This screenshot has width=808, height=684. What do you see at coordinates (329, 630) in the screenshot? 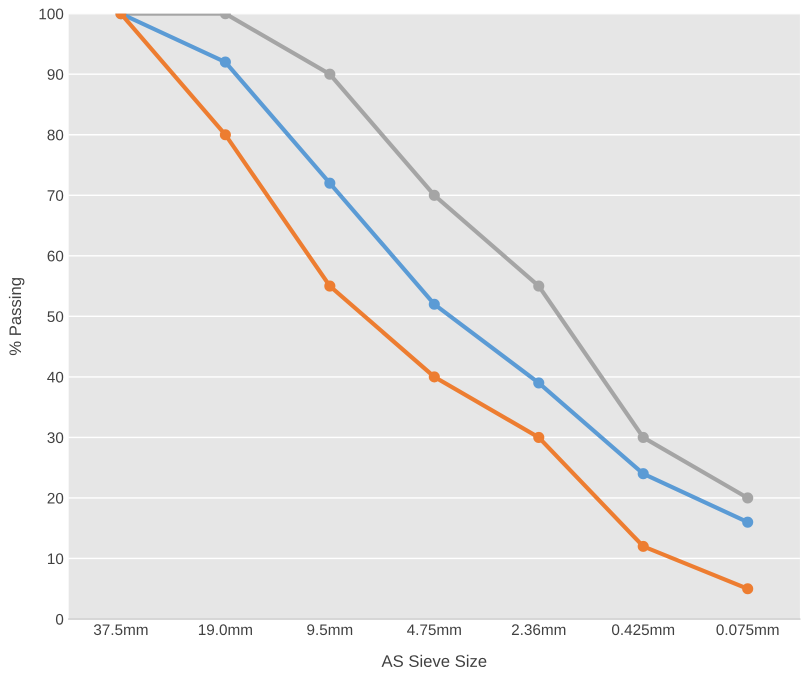
I see `x-tick-label: 9.5mm` at bounding box center [329, 630].